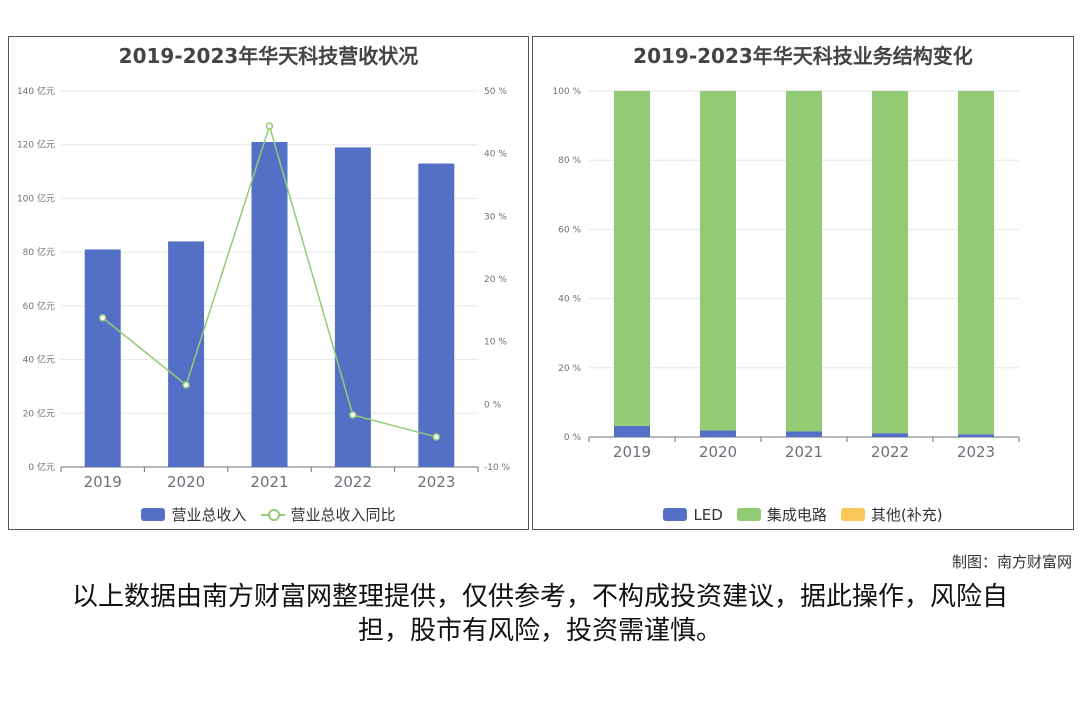 This screenshot has width=1080, height=720. I want to click on y-tick-label-left: 100 亿元, so click(36, 198).